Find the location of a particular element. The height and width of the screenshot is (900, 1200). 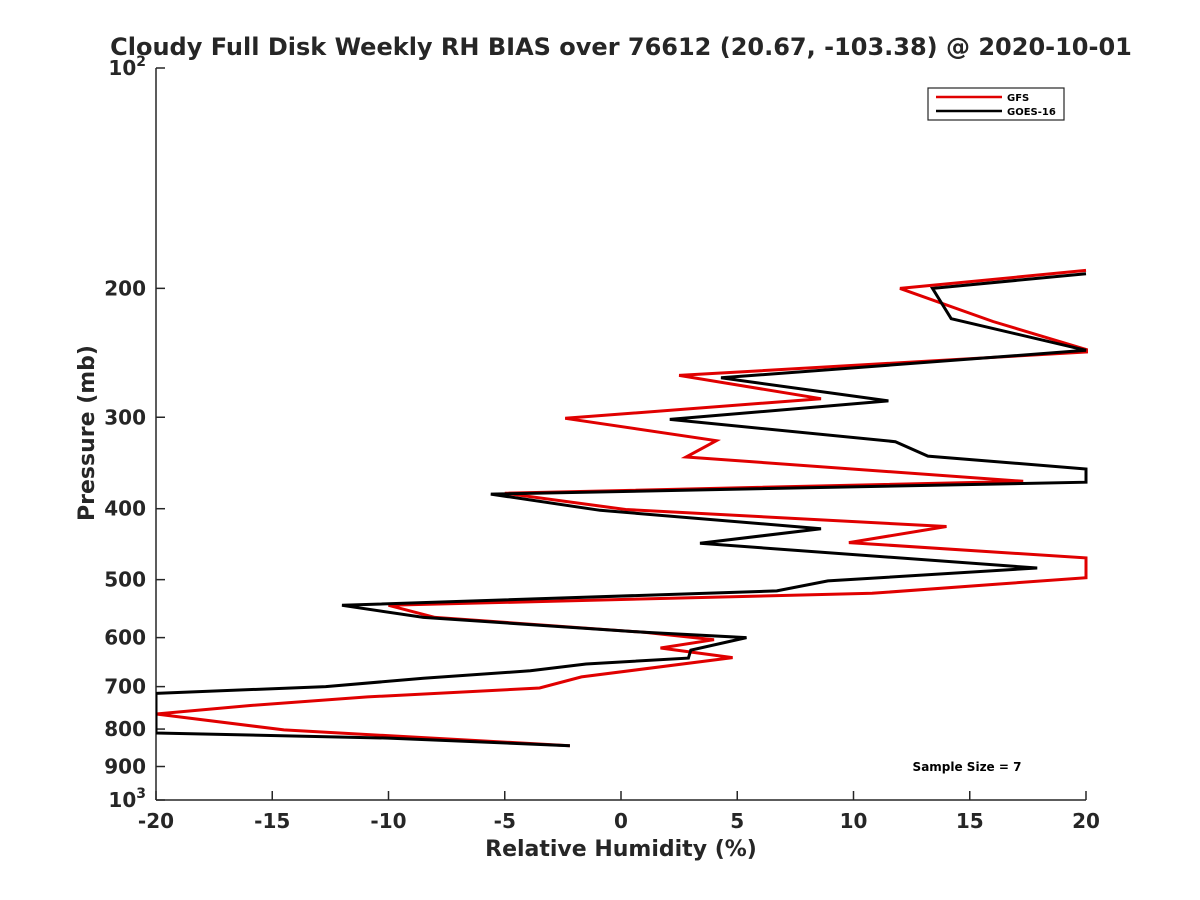

y-axis-label: Pressure (mb) is located at coordinates (87, 433).